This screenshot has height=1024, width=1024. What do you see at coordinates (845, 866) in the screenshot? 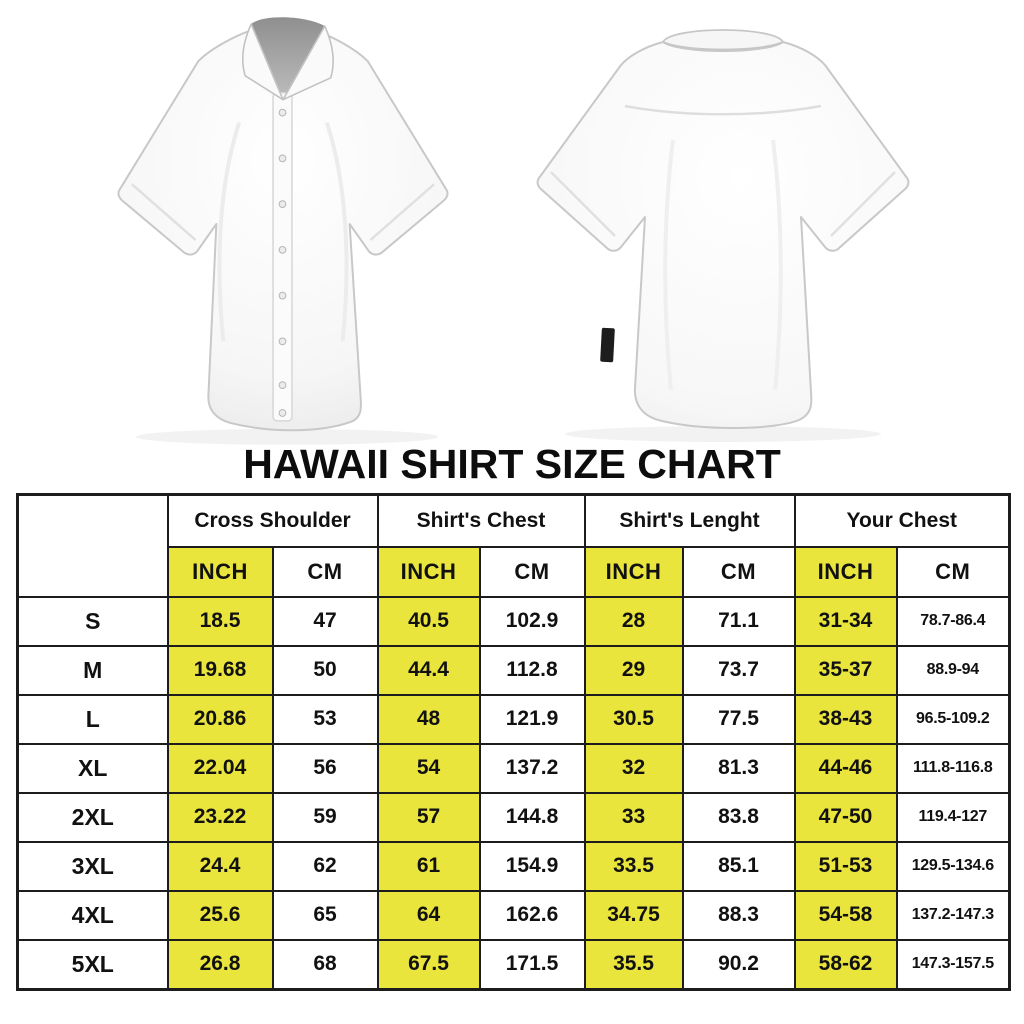
I see `cell-3xl-6: 51-53` at bounding box center [845, 866].